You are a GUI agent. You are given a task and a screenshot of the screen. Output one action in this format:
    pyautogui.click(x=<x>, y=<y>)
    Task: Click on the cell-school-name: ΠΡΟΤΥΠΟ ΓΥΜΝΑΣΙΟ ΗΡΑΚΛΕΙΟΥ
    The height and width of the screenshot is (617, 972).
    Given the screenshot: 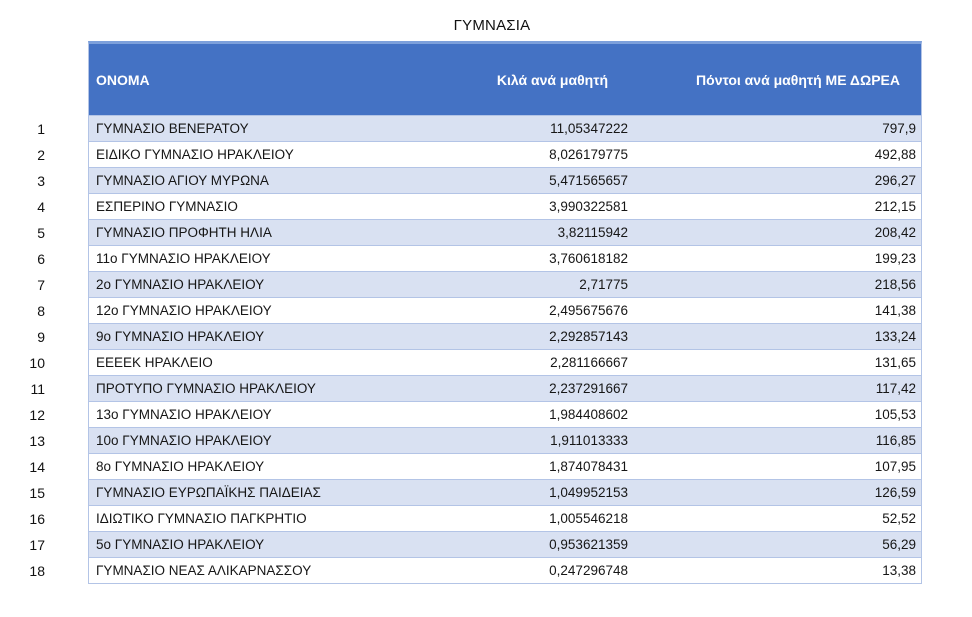 What is the action you would take?
    pyautogui.click(x=274, y=389)
    